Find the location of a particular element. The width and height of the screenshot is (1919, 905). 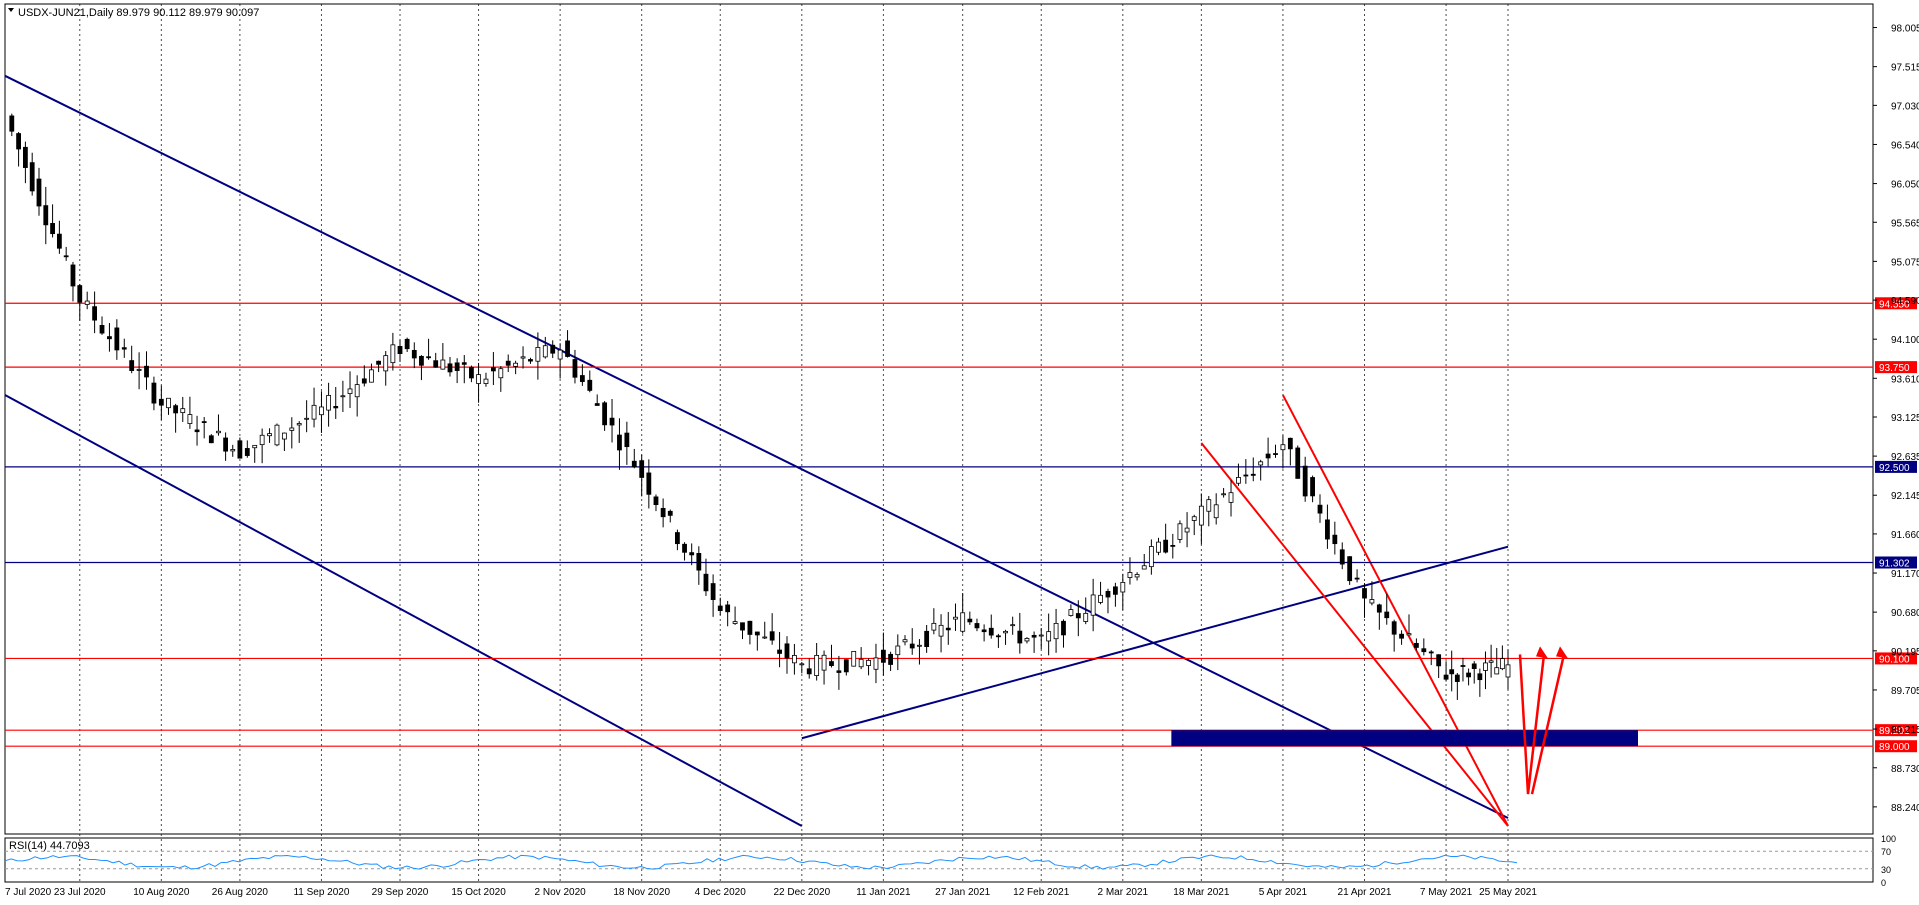

y-tick-label: 98.005 is located at coordinates (1905, 29).